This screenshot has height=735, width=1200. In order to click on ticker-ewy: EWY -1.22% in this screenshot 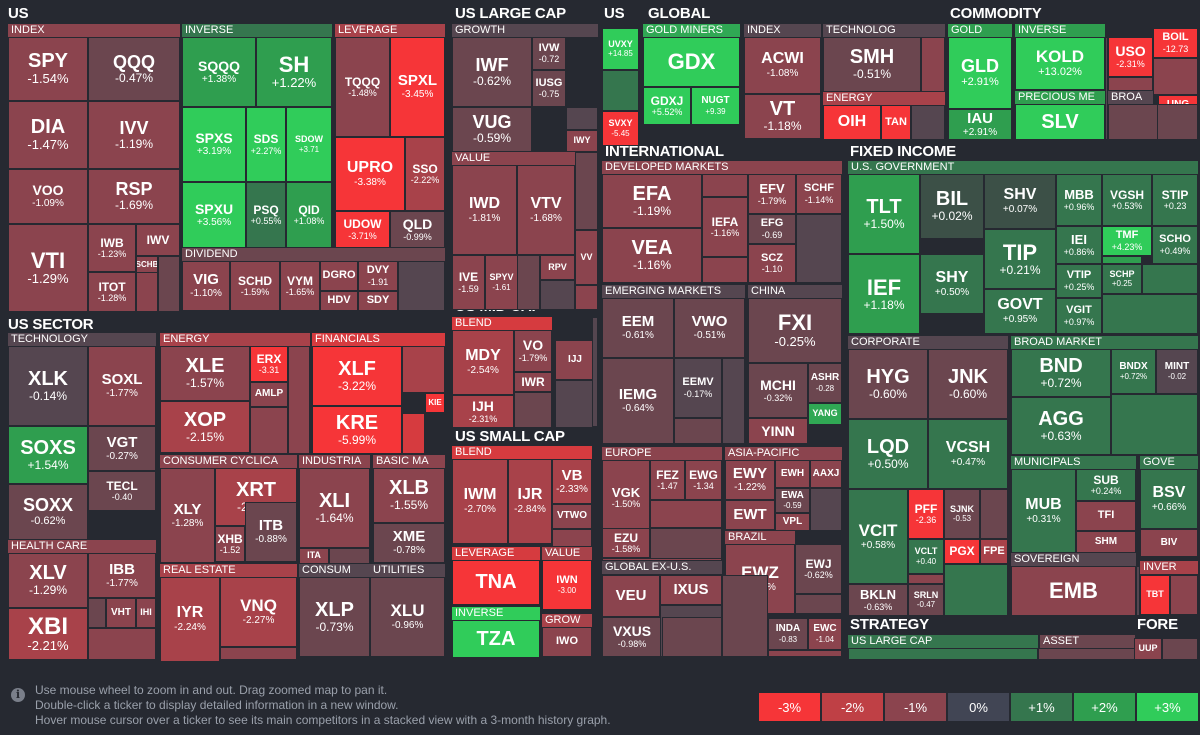, I will do `click(750, 480)`.